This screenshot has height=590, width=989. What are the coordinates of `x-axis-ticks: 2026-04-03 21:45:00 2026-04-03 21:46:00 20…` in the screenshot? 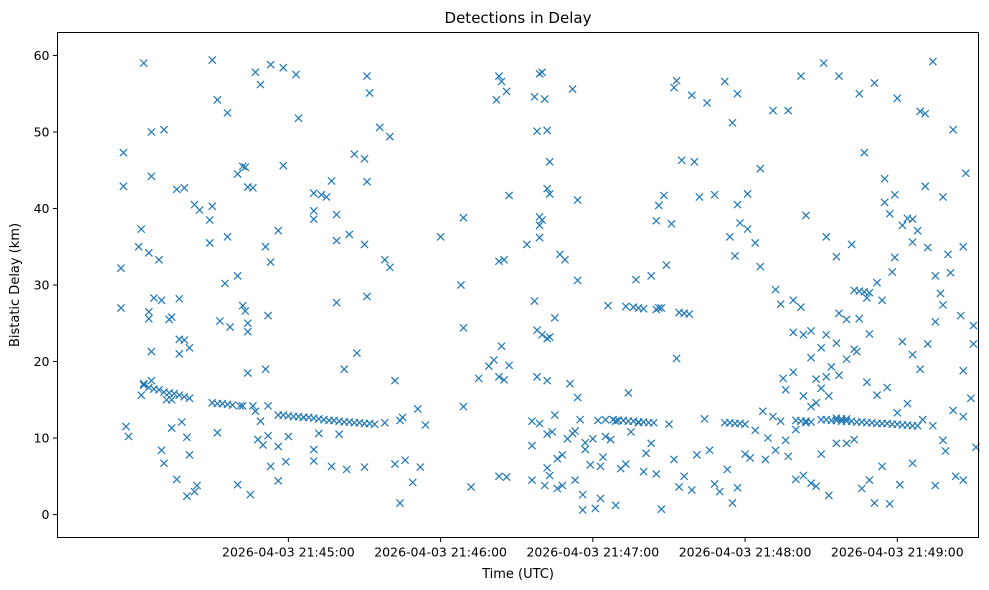 It's located at (593, 548).